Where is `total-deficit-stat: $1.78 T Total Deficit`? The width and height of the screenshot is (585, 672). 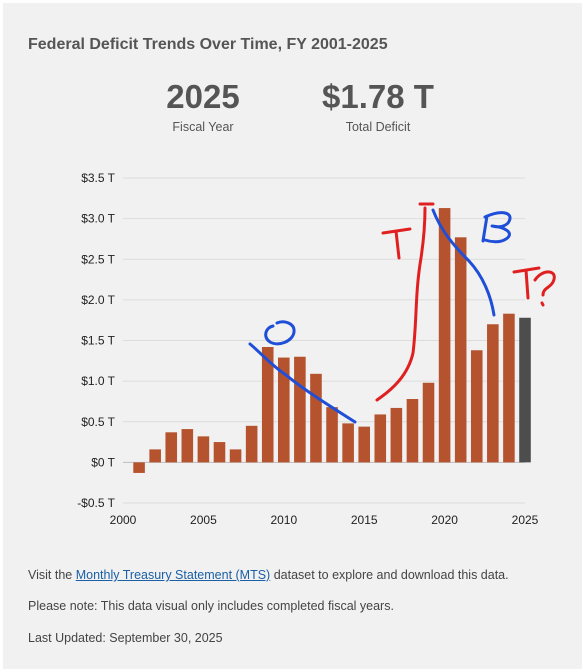 total-deficit-stat: $1.78 T Total Deficit is located at coordinates (378, 106).